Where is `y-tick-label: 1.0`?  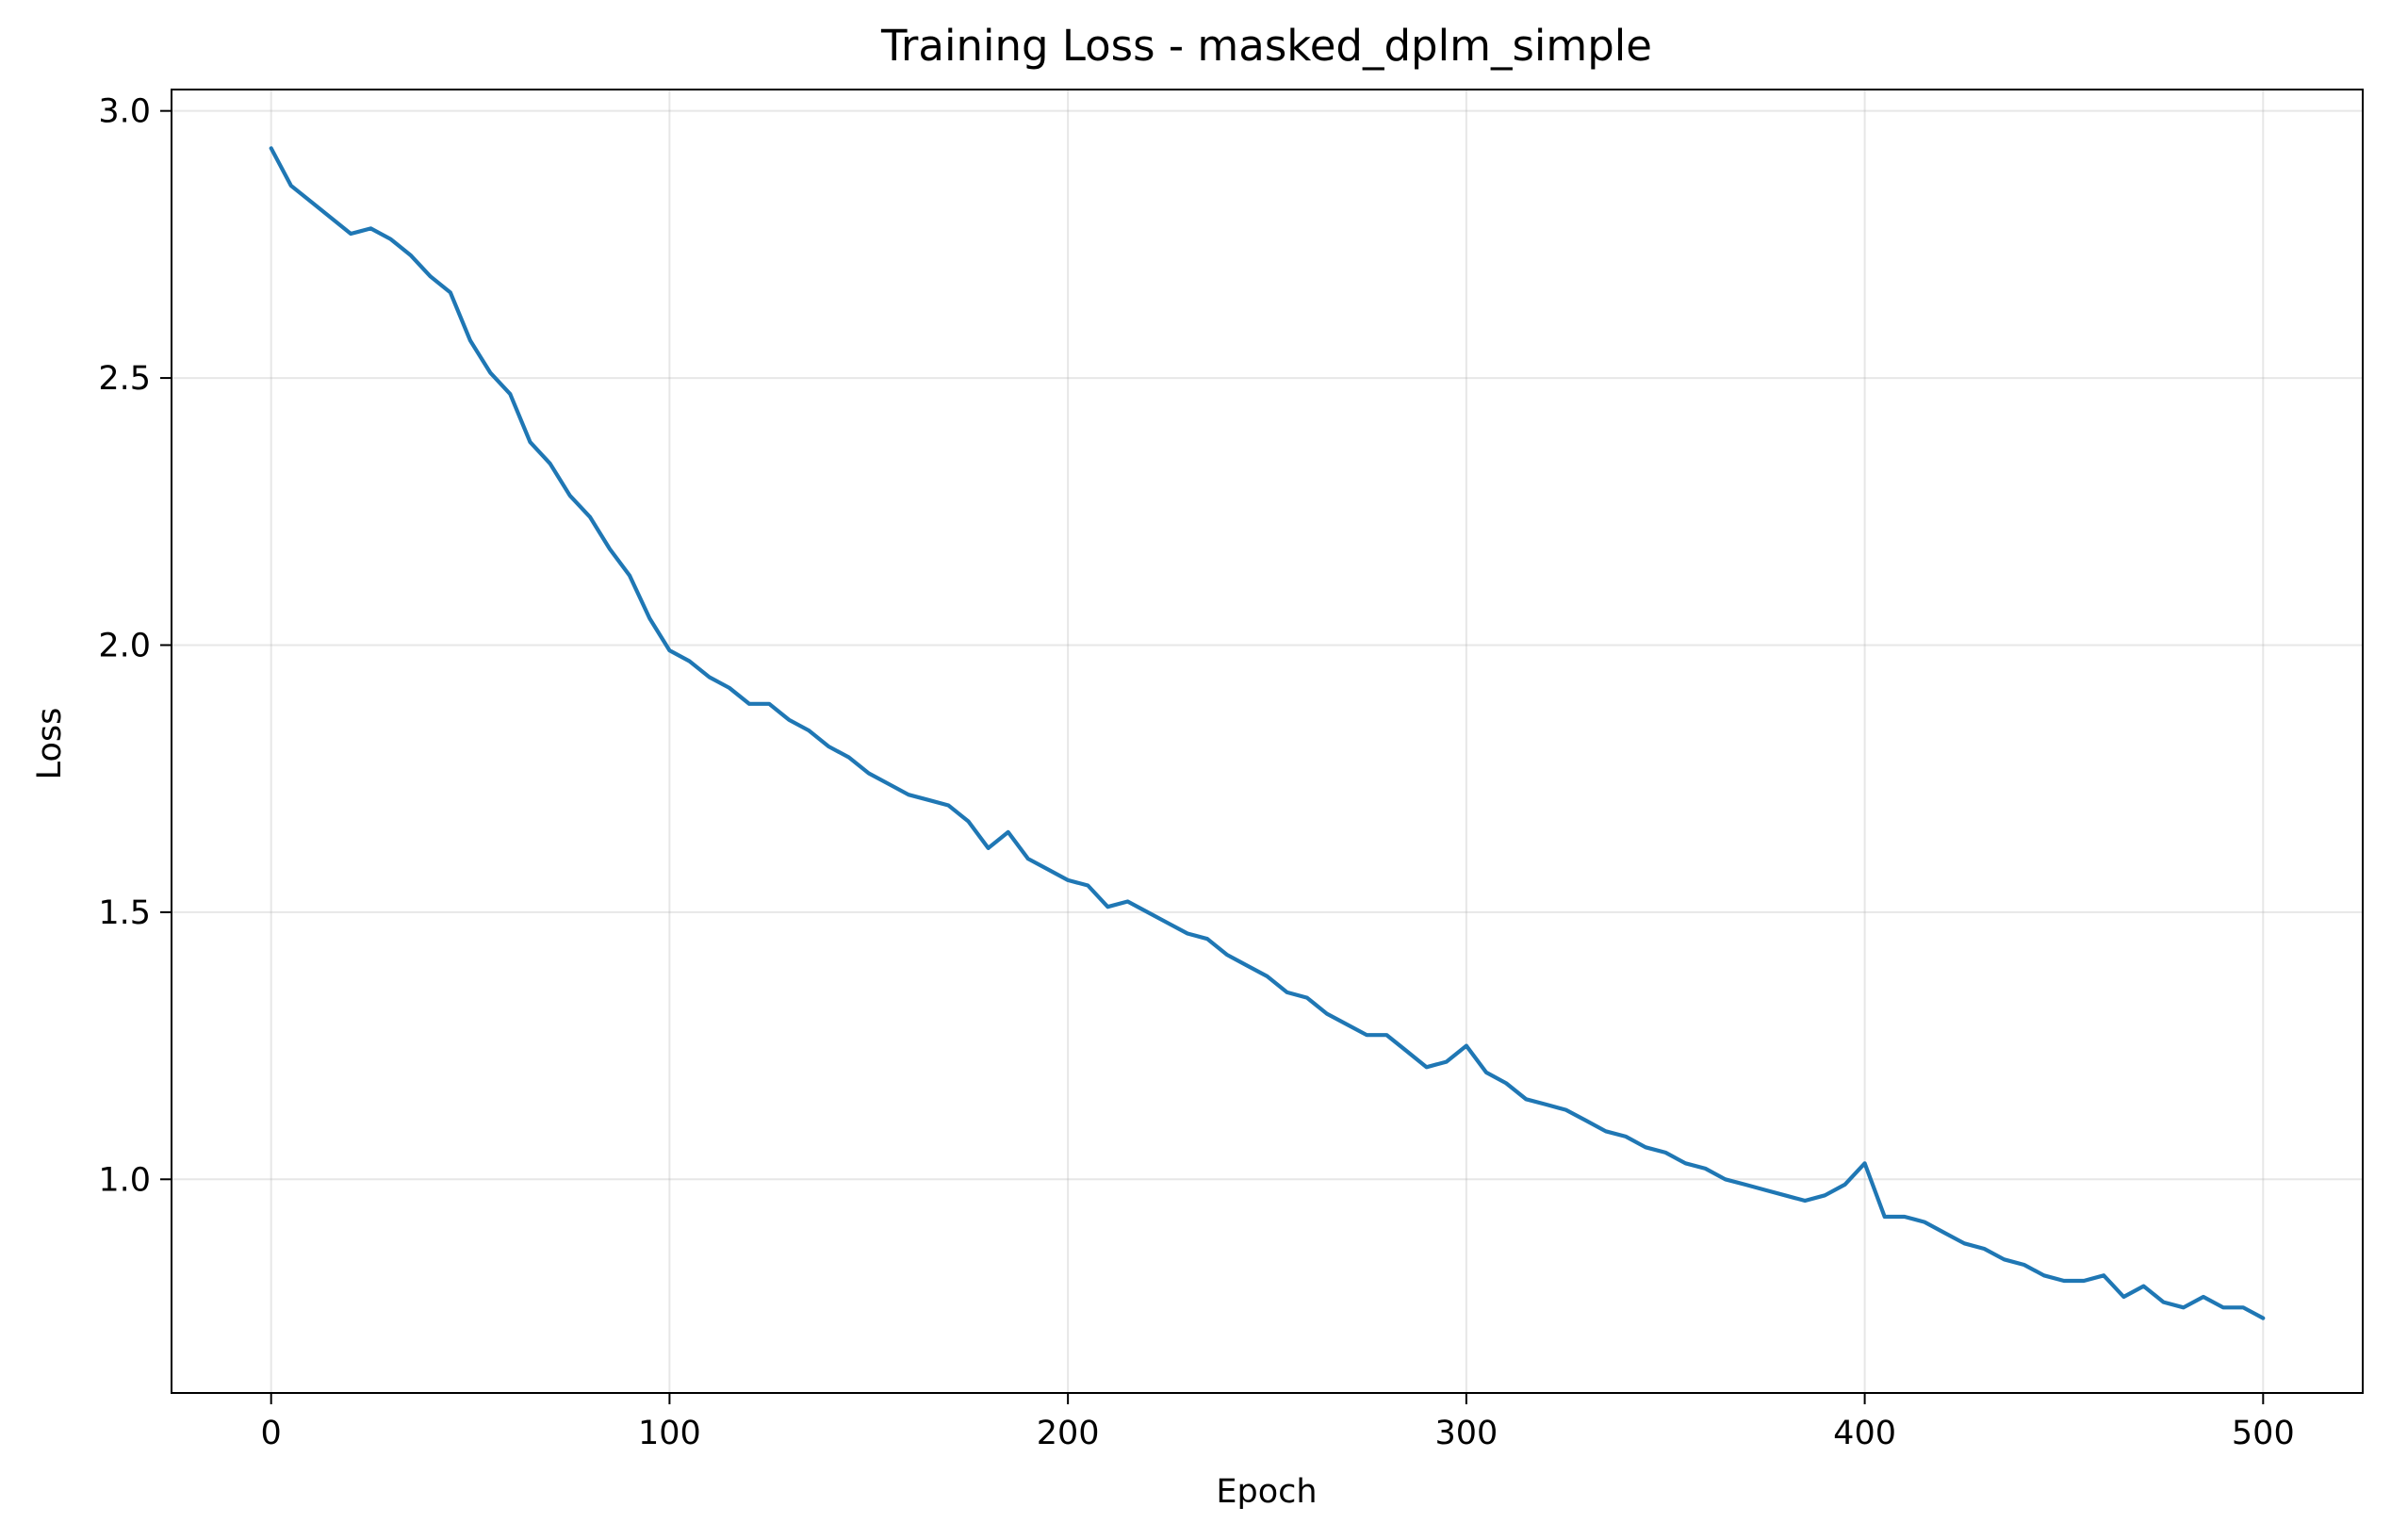 y-tick-label: 1.0 is located at coordinates (125, 1180).